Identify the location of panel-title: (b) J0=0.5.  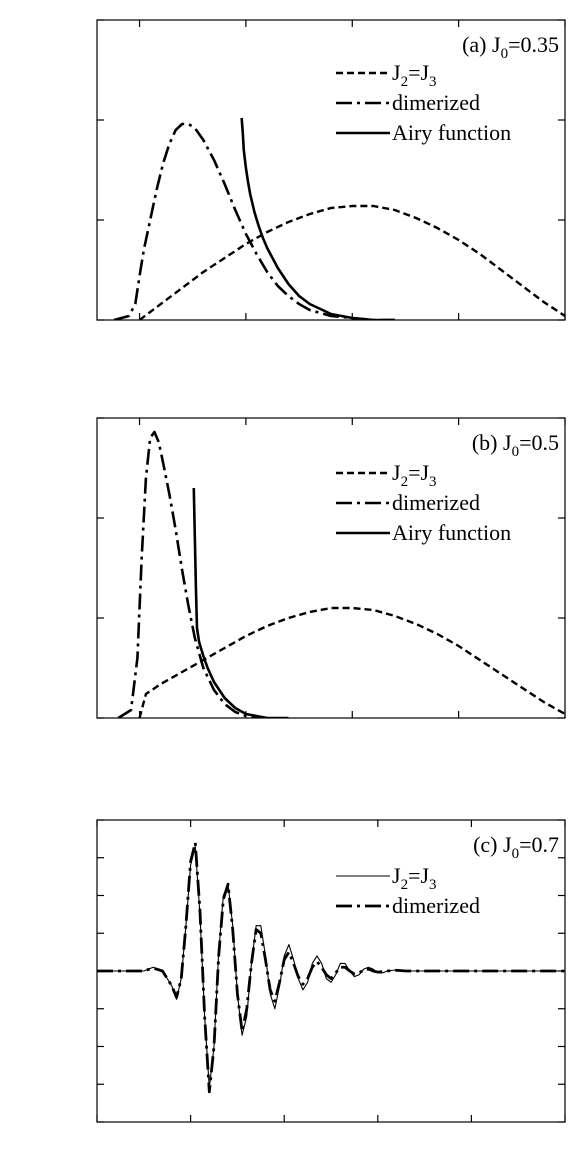
(515, 445).